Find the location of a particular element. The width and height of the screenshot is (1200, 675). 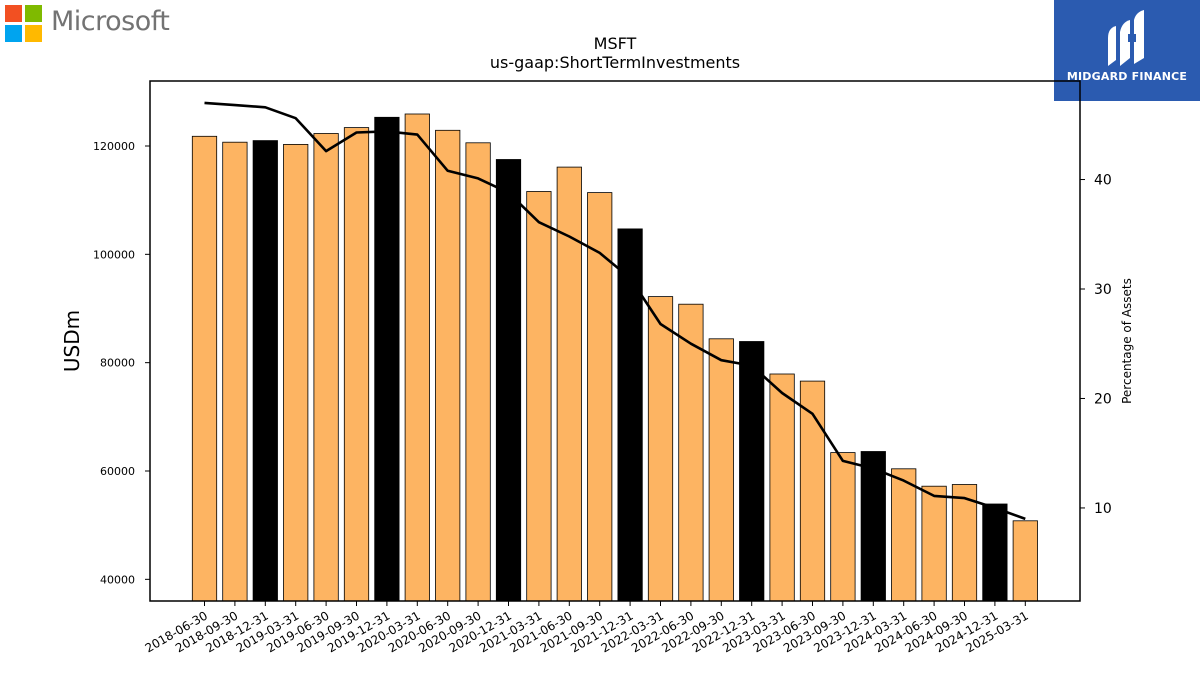

y2-tick-label: 20 is located at coordinates (1103, 399).